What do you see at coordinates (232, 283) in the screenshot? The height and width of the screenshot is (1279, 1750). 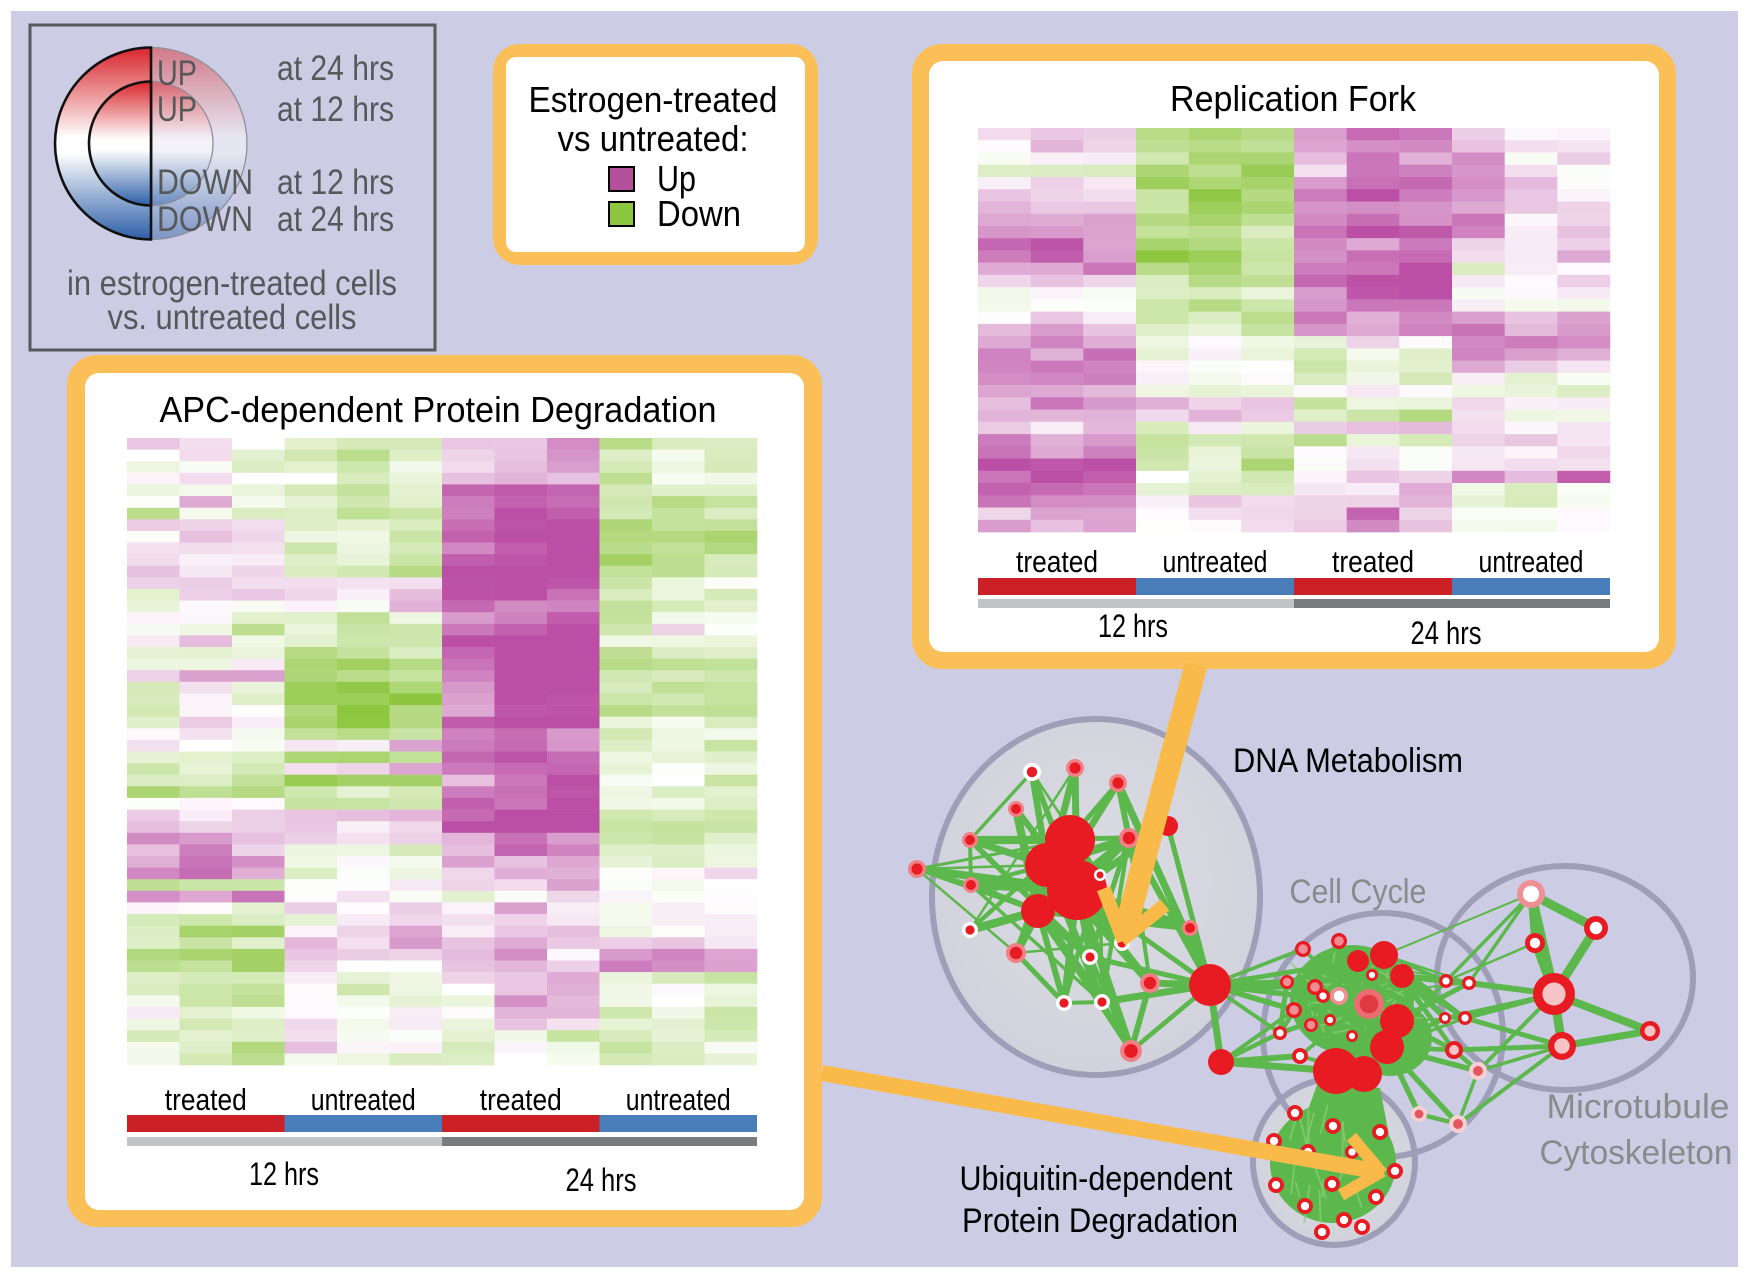 I see `svg-text: in estrogen-treated cells` at bounding box center [232, 283].